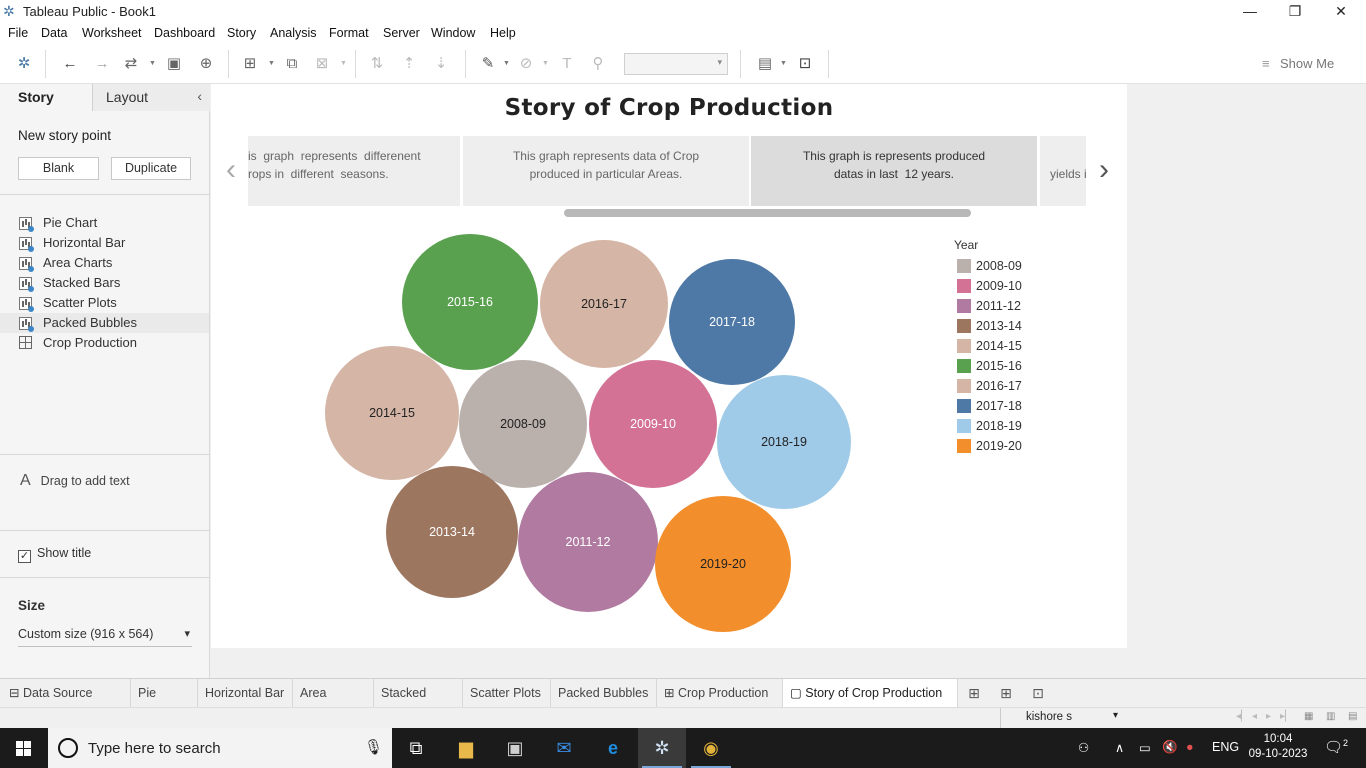 The width and height of the screenshot is (1366, 768). Describe the element at coordinates (1353, 716) in the screenshot. I see `tabs-view-icon: ▤` at that location.